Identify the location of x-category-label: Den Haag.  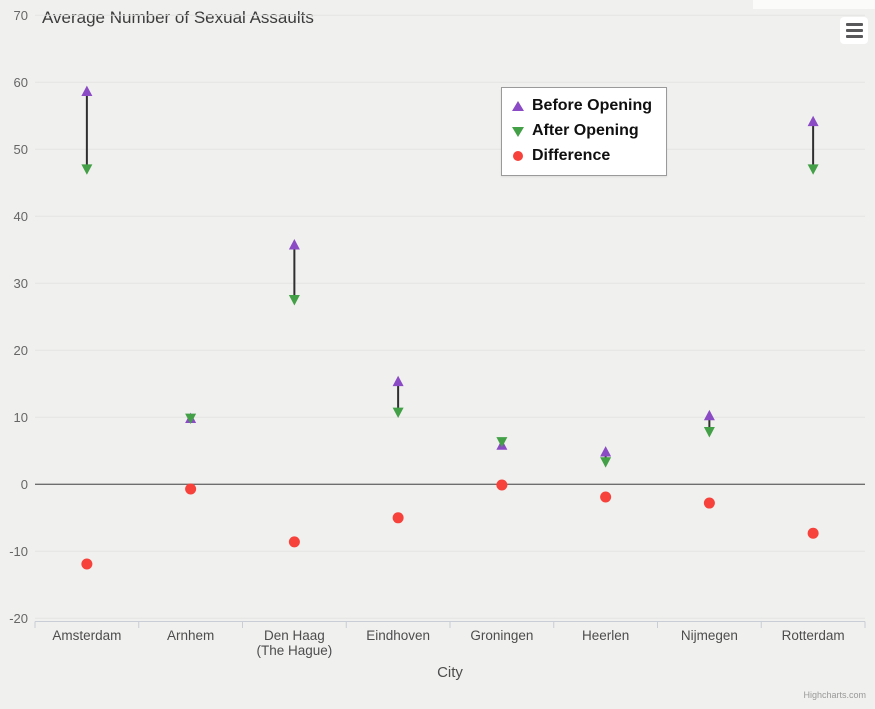
(294, 635).